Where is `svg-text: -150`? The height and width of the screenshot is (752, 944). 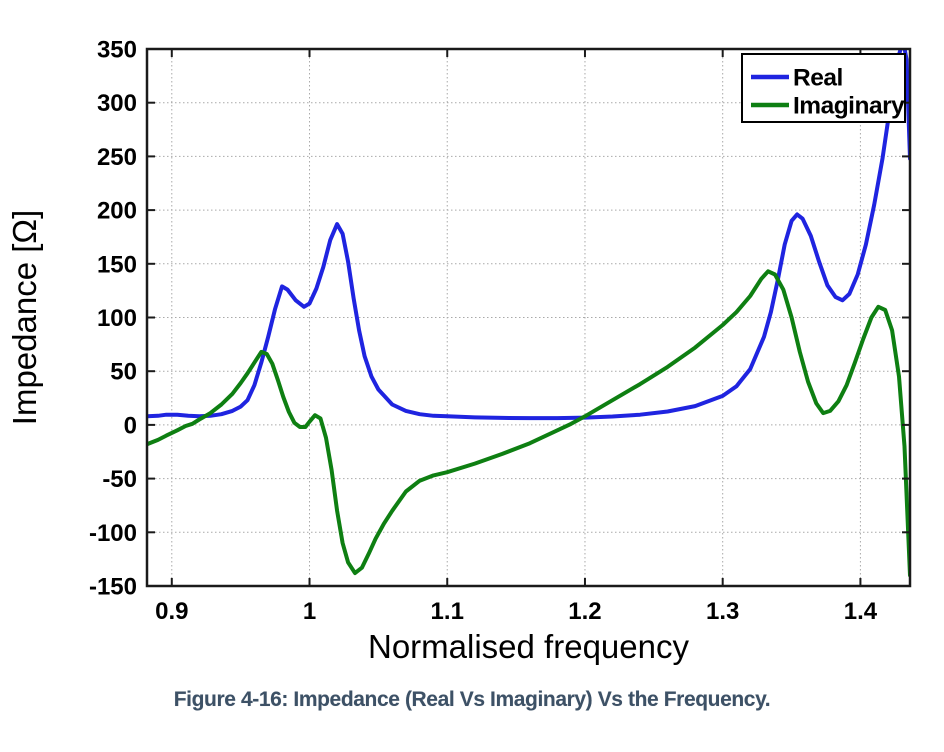
svg-text: -150 is located at coordinates (113, 587).